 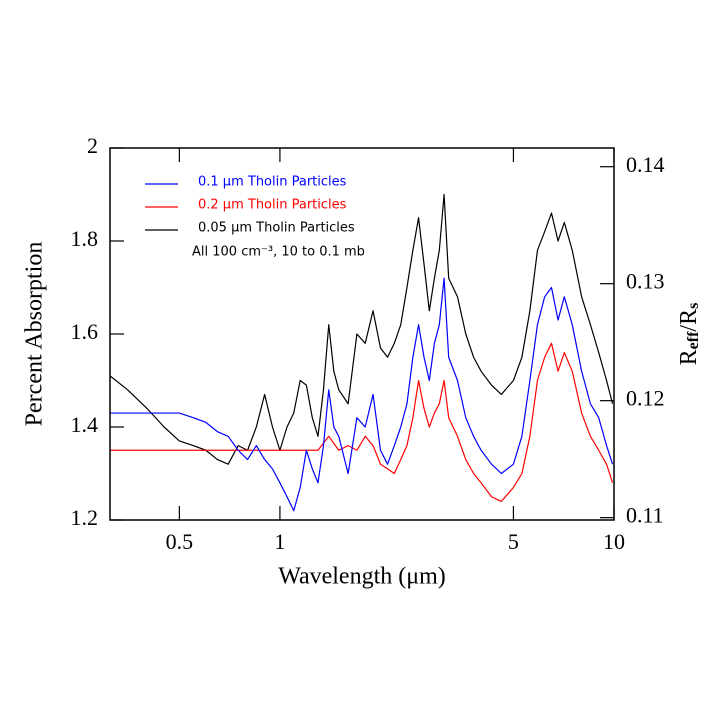 I want to click on y2-tick-label: 0.11, so click(x=645, y=515).